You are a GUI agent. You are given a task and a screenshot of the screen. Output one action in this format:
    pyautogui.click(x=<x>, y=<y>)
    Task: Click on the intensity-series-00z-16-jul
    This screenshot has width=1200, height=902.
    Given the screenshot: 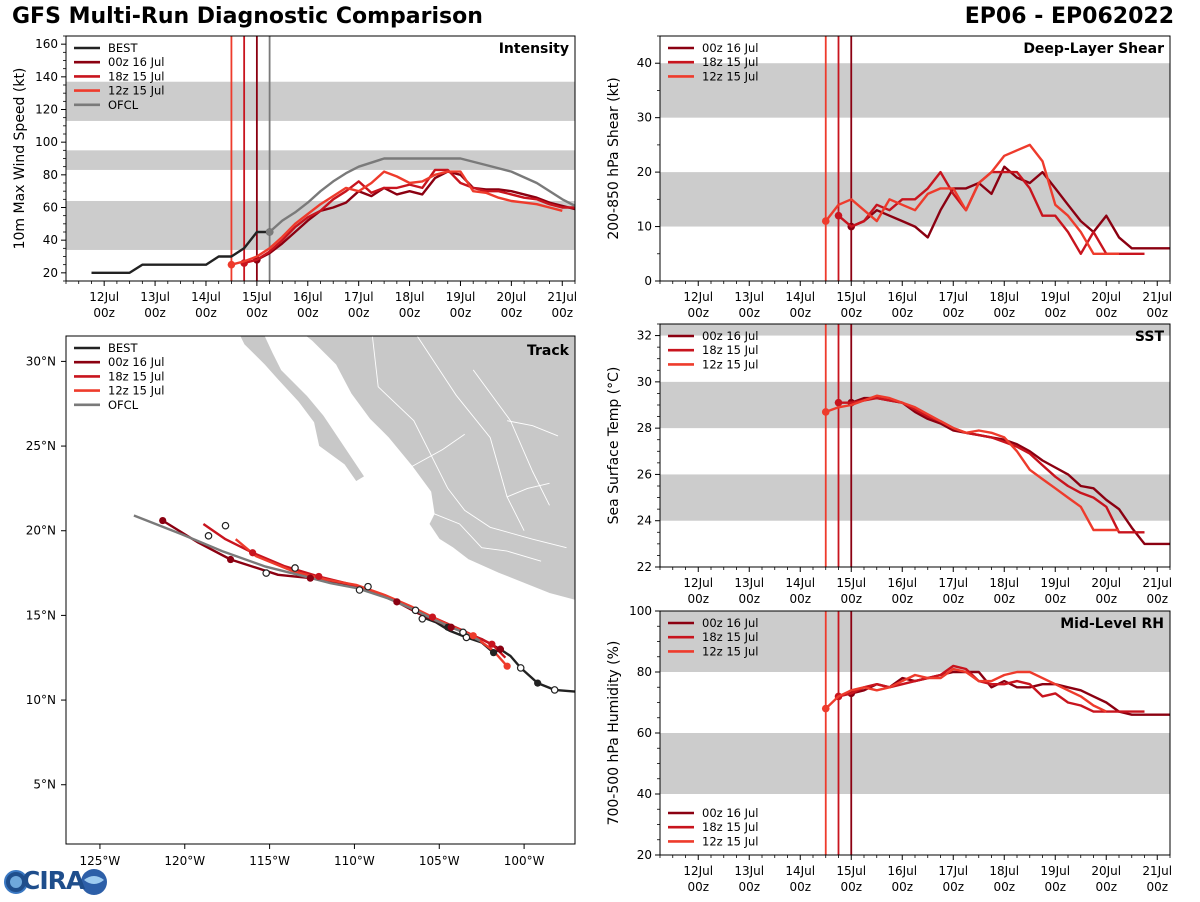 What is the action you would take?
    pyautogui.click(x=415, y=215)
    